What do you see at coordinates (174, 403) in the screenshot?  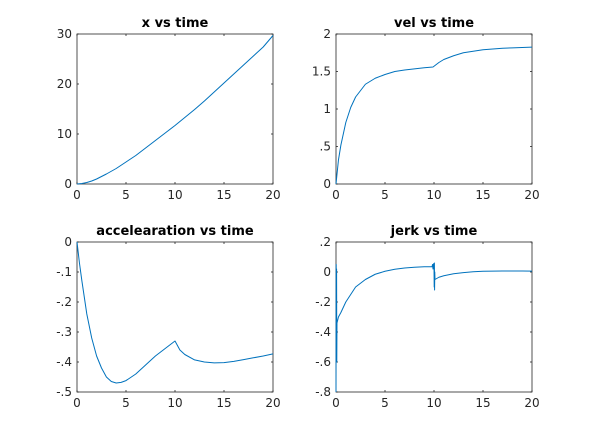 I see `acceleration-vs-time-xtick-label: 10` at bounding box center [174, 403].